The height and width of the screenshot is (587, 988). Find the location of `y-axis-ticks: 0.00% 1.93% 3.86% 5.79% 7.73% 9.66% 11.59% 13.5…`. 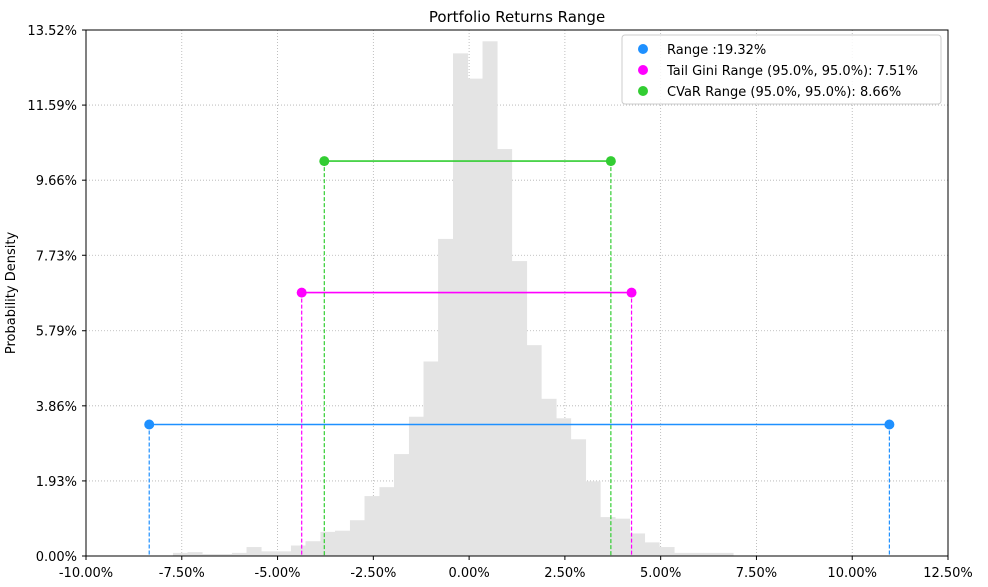

y-axis-ticks: 0.00% 1.93% 3.86% 5.79% 7.73% 9.66% 11.59% 13.5… is located at coordinates (56, 294).